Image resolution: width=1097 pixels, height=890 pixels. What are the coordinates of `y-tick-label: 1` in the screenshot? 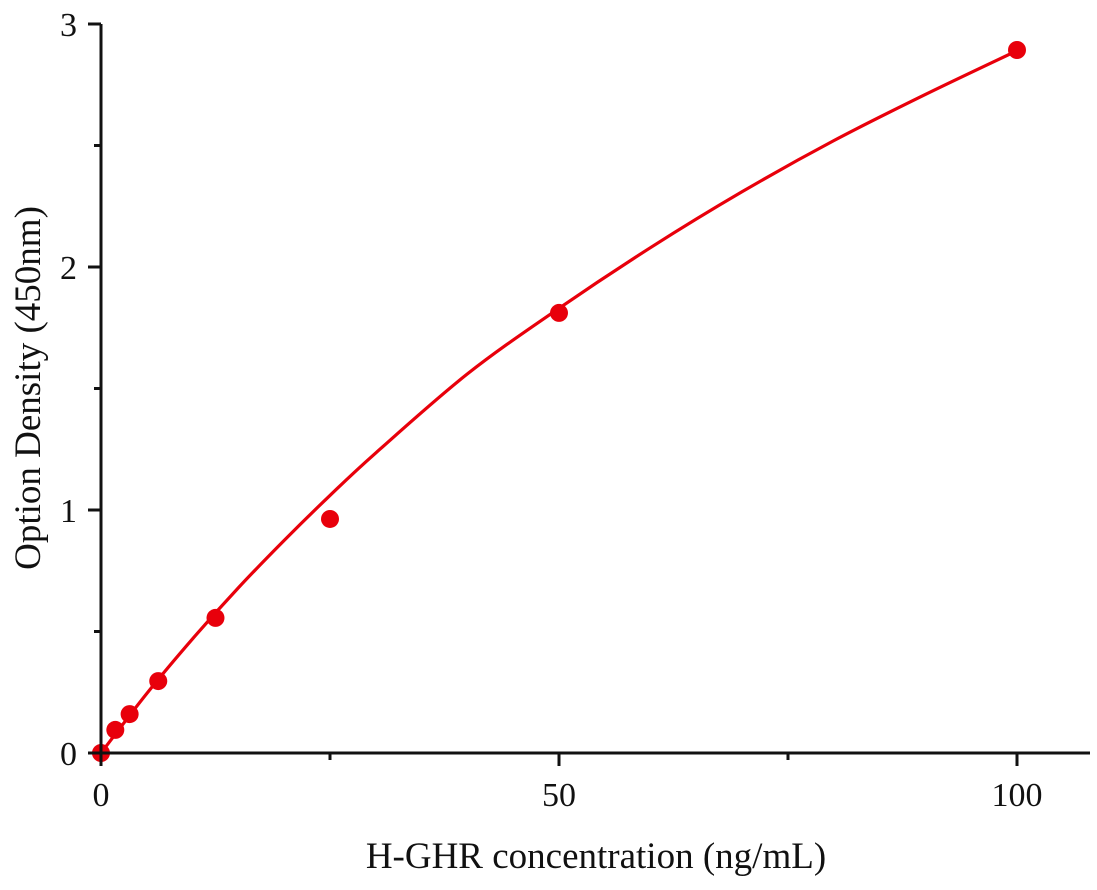 It's located at (68, 511).